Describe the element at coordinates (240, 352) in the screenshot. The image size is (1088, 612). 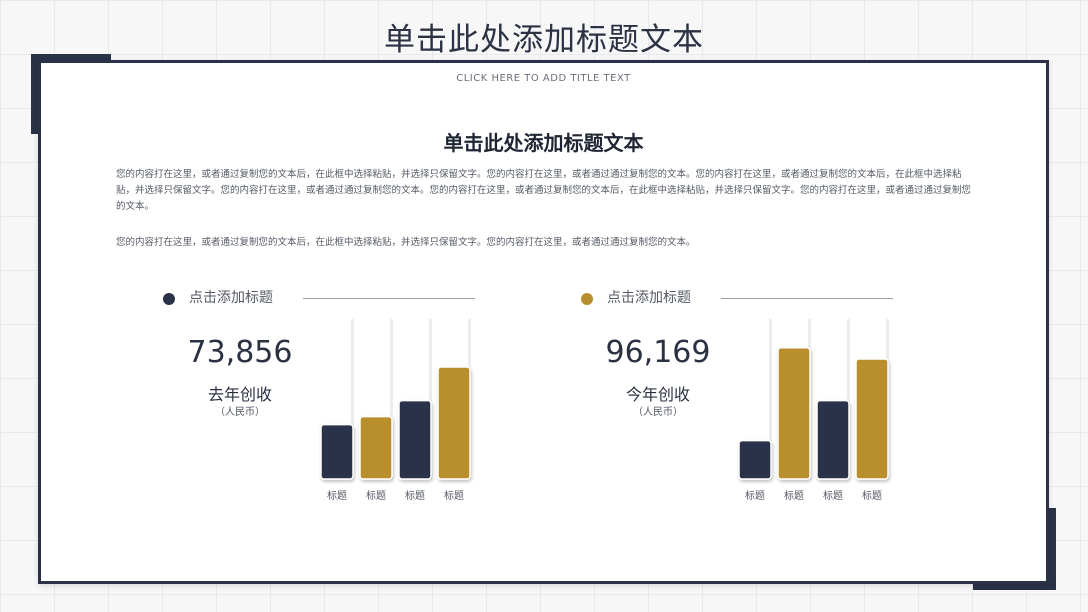
I see `revenue-value: 73,856` at that location.